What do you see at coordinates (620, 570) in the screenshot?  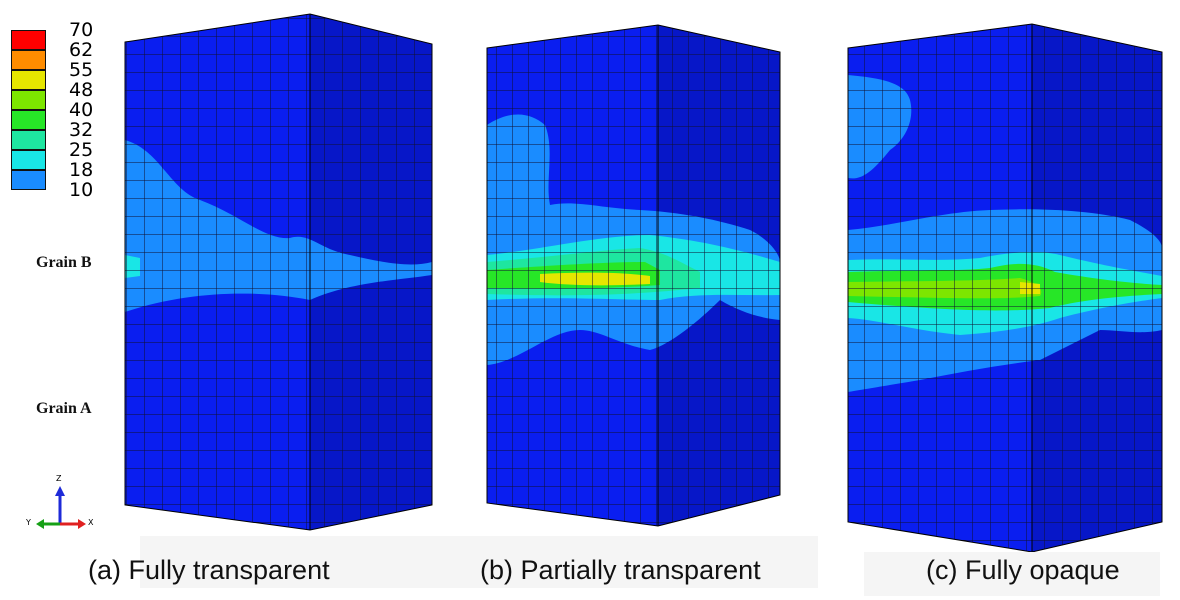 I see `caption-b: (b) Partially transparent` at bounding box center [620, 570].